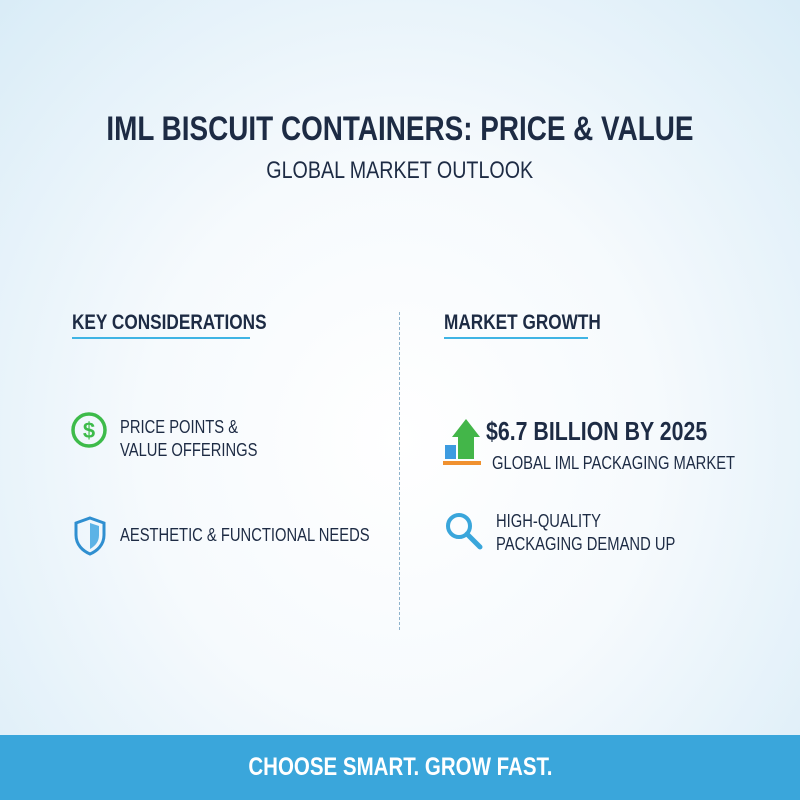 Image resolution: width=800 pixels, height=800 pixels. Describe the element at coordinates (464, 531) in the screenshot. I see `search-icon` at that location.